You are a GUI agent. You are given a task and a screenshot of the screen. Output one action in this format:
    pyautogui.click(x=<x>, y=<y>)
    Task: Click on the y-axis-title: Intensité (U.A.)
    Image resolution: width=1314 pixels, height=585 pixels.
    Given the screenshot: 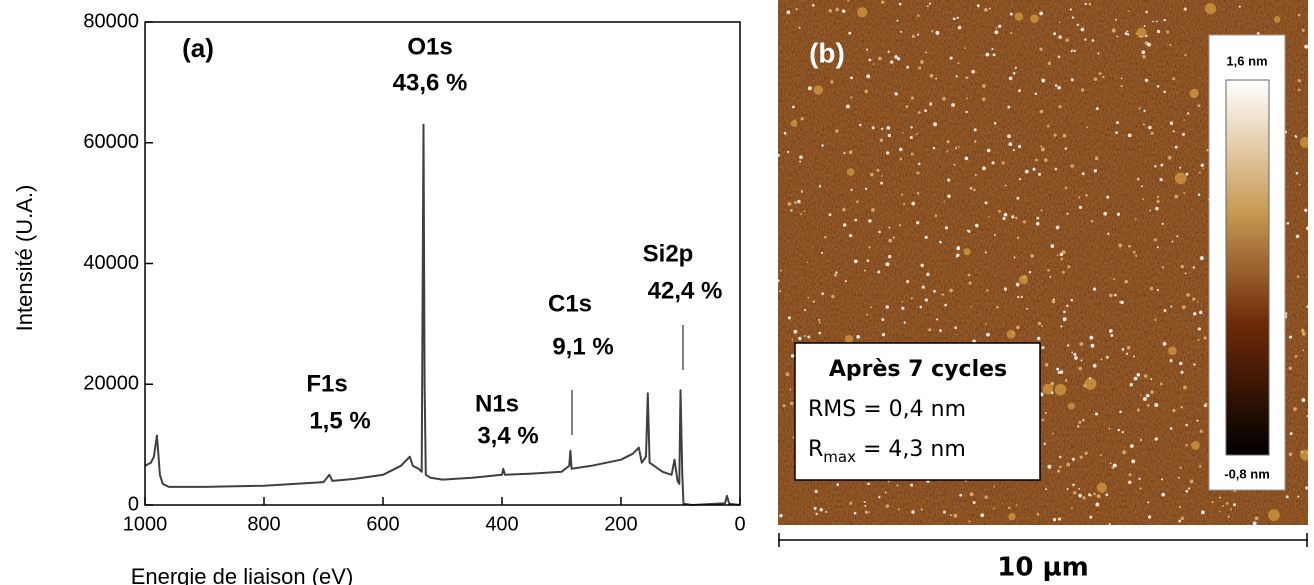 What is the action you would take?
    pyautogui.click(x=24, y=258)
    